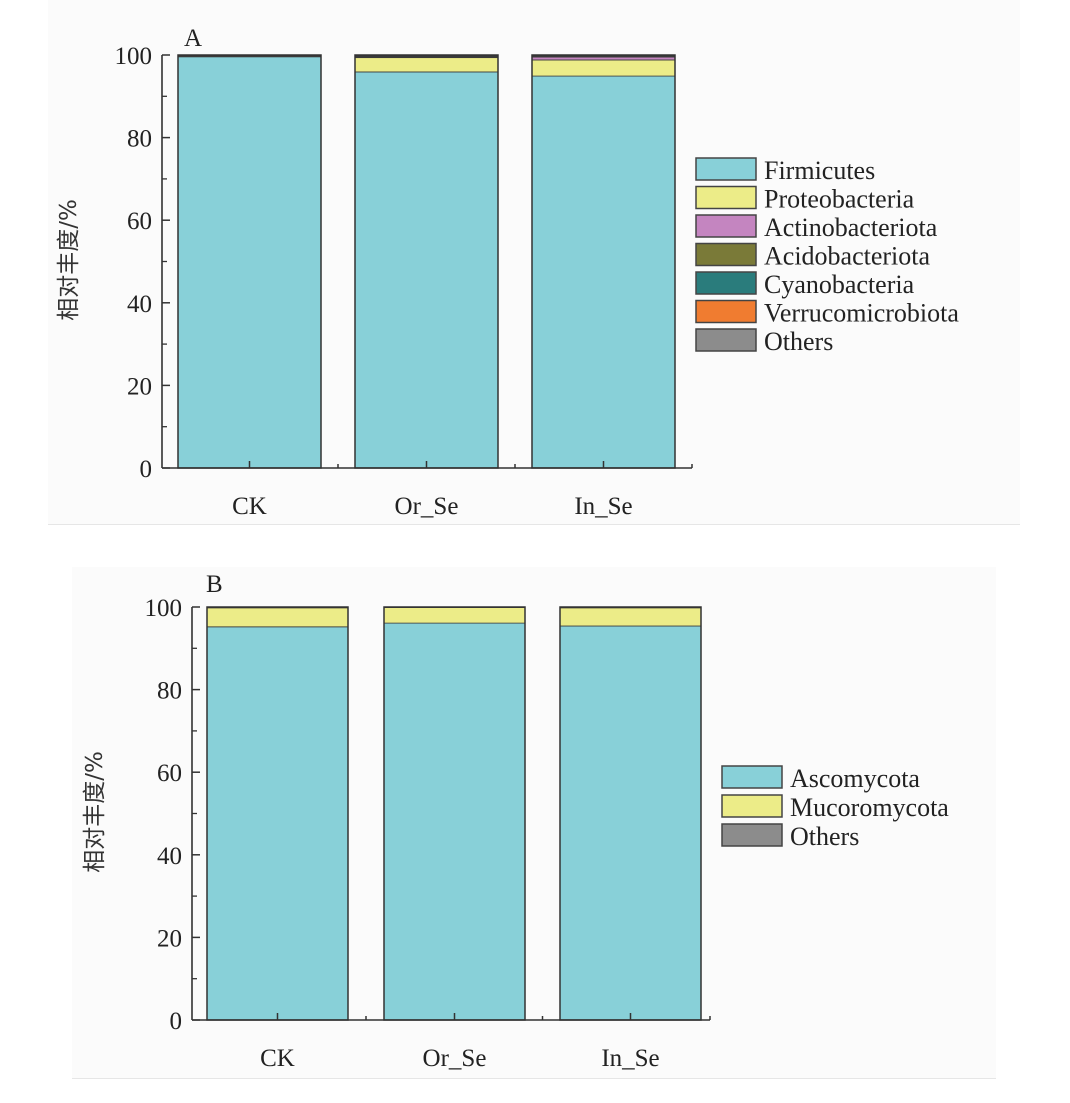 Image resolution: width=1070 pixels, height=1103 pixels. What do you see at coordinates (839, 284) in the screenshot?
I see `legend-label-a-cyanobacteria: Cyanobacteria` at bounding box center [839, 284].